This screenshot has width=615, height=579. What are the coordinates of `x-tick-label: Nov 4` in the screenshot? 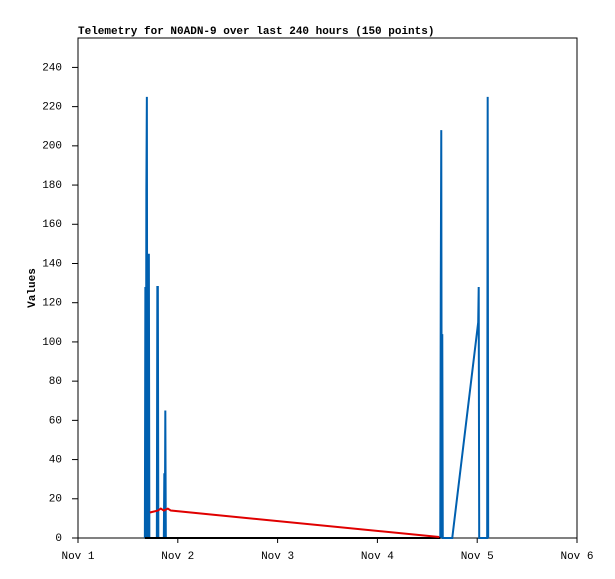 It's located at (377, 557).